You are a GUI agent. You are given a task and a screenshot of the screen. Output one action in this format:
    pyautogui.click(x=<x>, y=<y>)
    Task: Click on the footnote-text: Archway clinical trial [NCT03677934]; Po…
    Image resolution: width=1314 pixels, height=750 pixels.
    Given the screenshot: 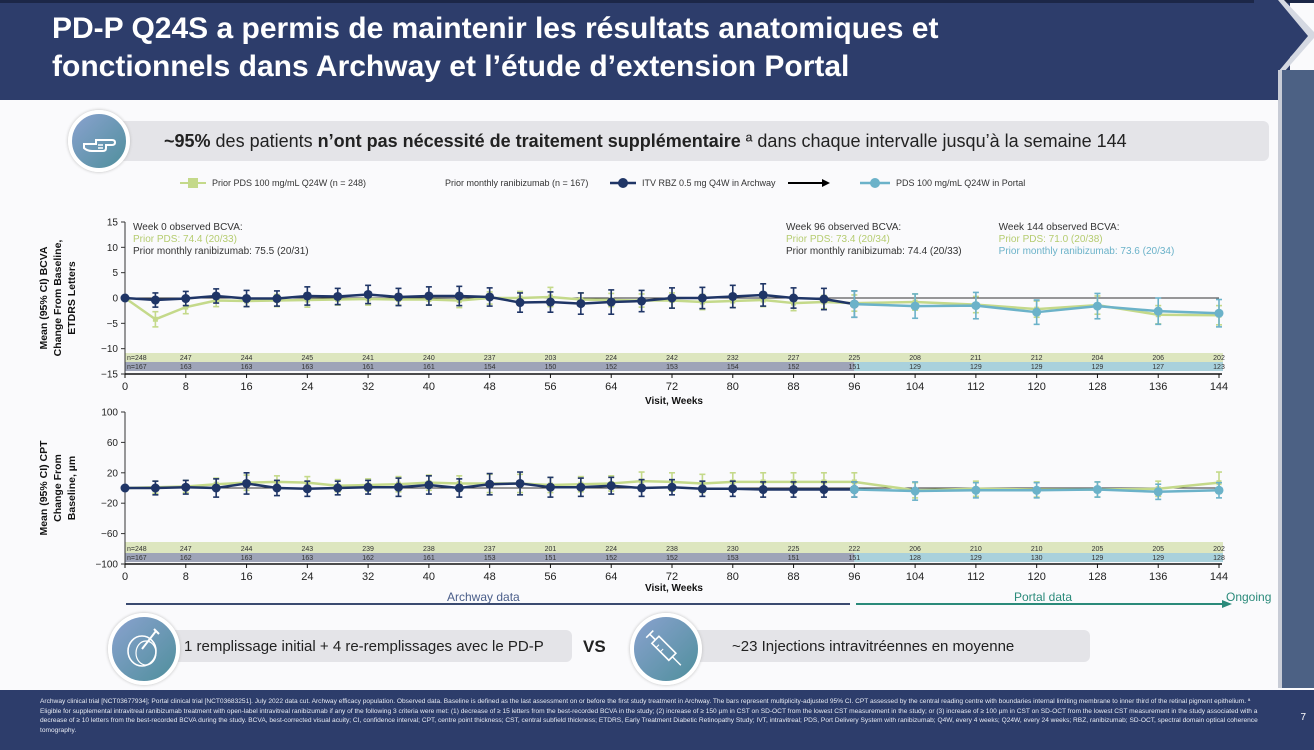 What is the action you would take?
    pyautogui.click(x=649, y=716)
    